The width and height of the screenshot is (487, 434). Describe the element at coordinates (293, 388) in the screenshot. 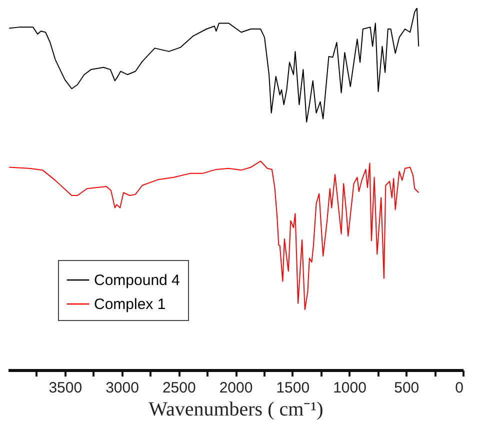

I see `x-tick-label: 1500` at that location.